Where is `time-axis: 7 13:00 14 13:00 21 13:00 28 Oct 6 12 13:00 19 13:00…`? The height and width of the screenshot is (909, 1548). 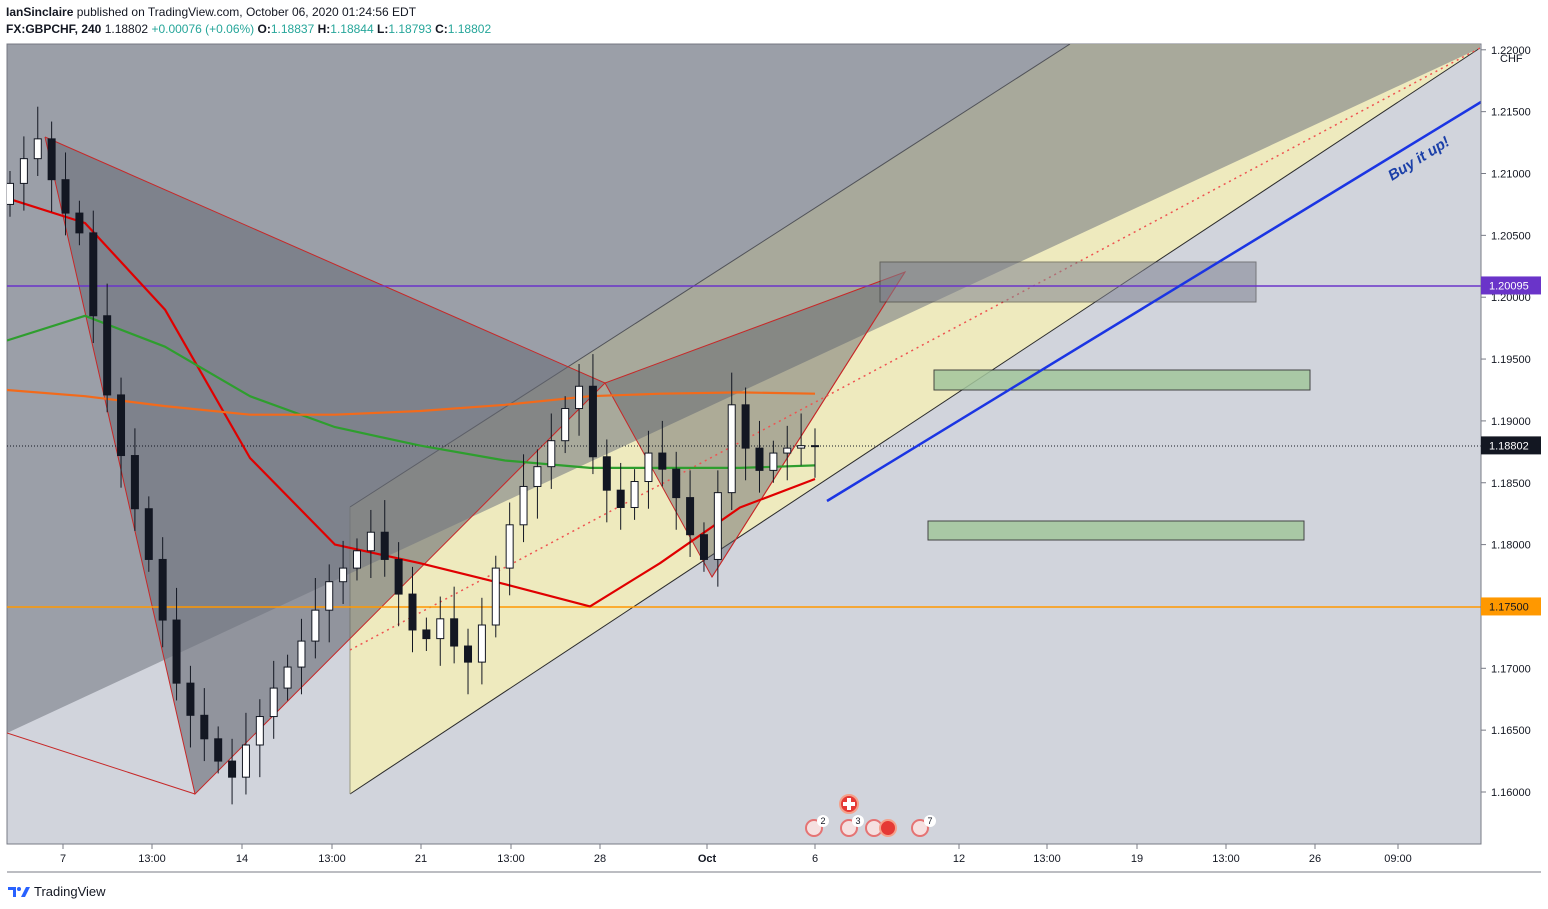 time-axis: 7 13:00 14 13:00 21 13:00 28 Oct 6 12 13:00 19 13:00… is located at coordinates (774, 858).